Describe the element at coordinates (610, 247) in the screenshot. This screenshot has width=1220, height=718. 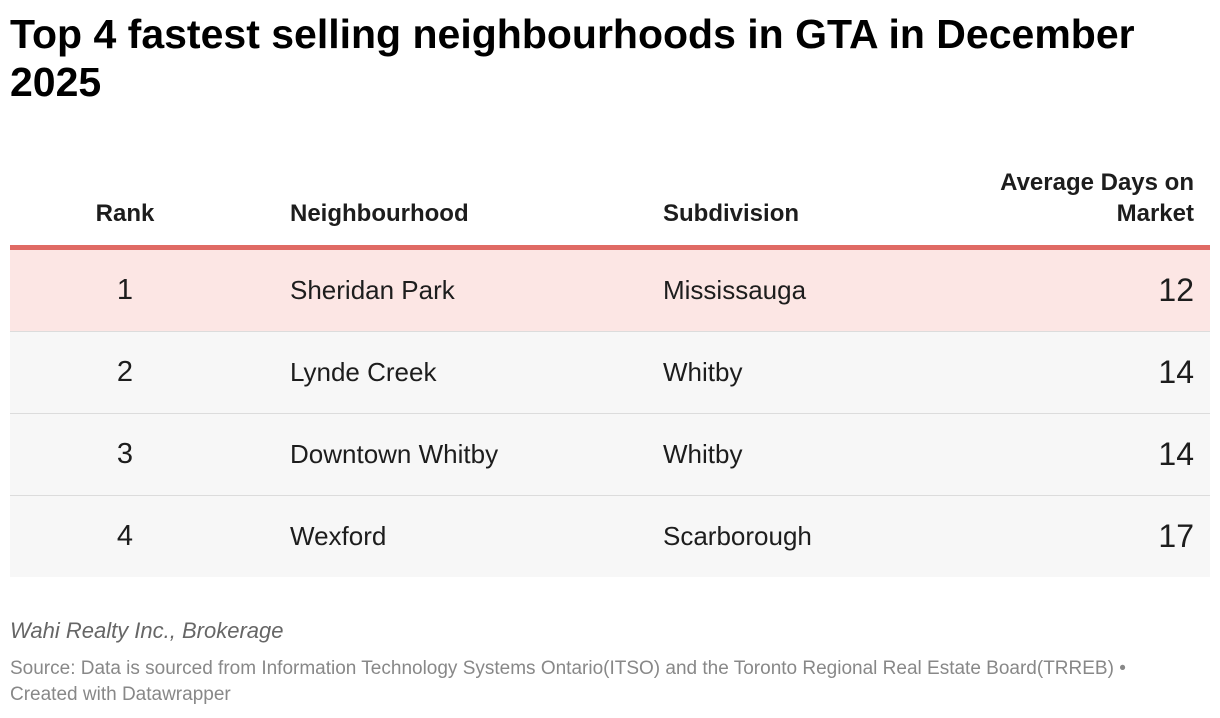
I see `header-divider` at that location.